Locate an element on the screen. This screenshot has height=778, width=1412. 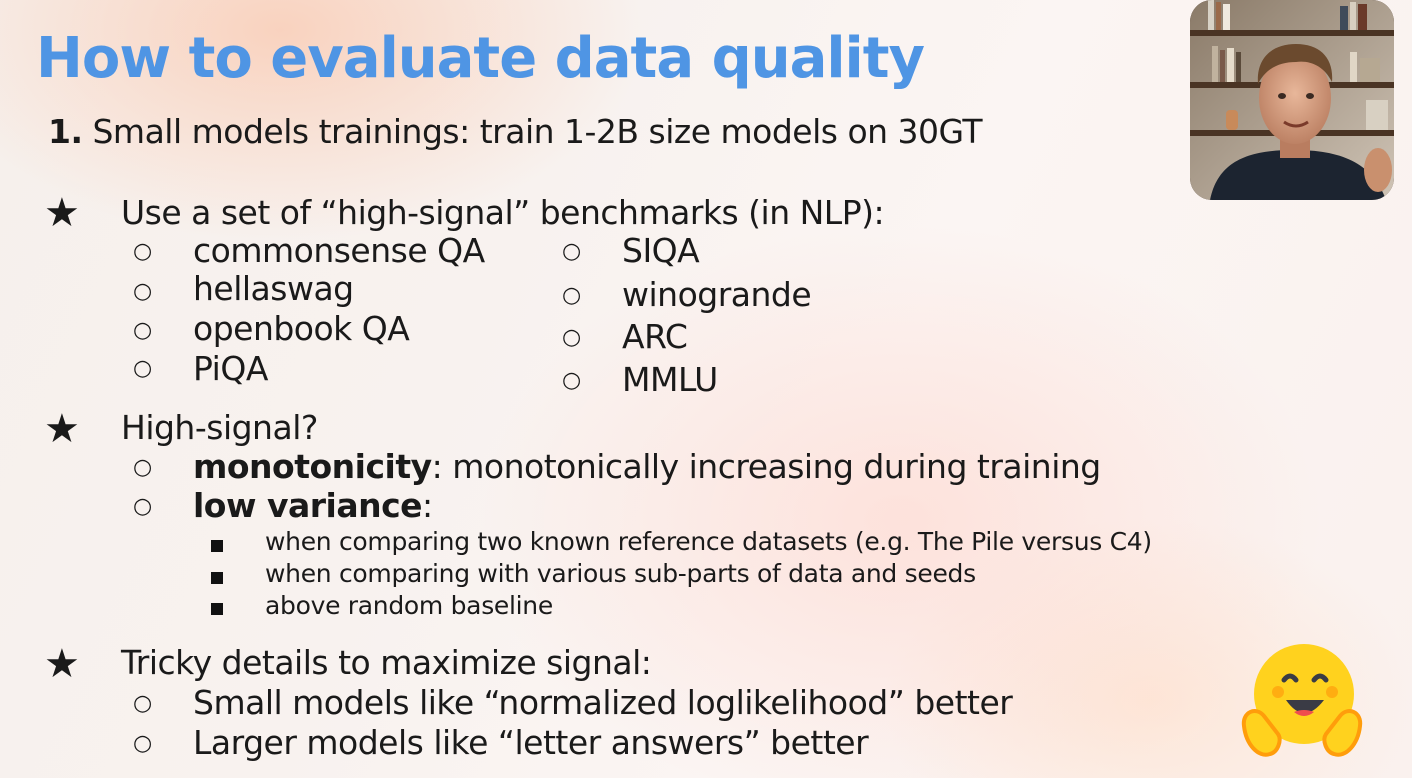
benchmark-item: ARC is located at coordinates (655, 336).